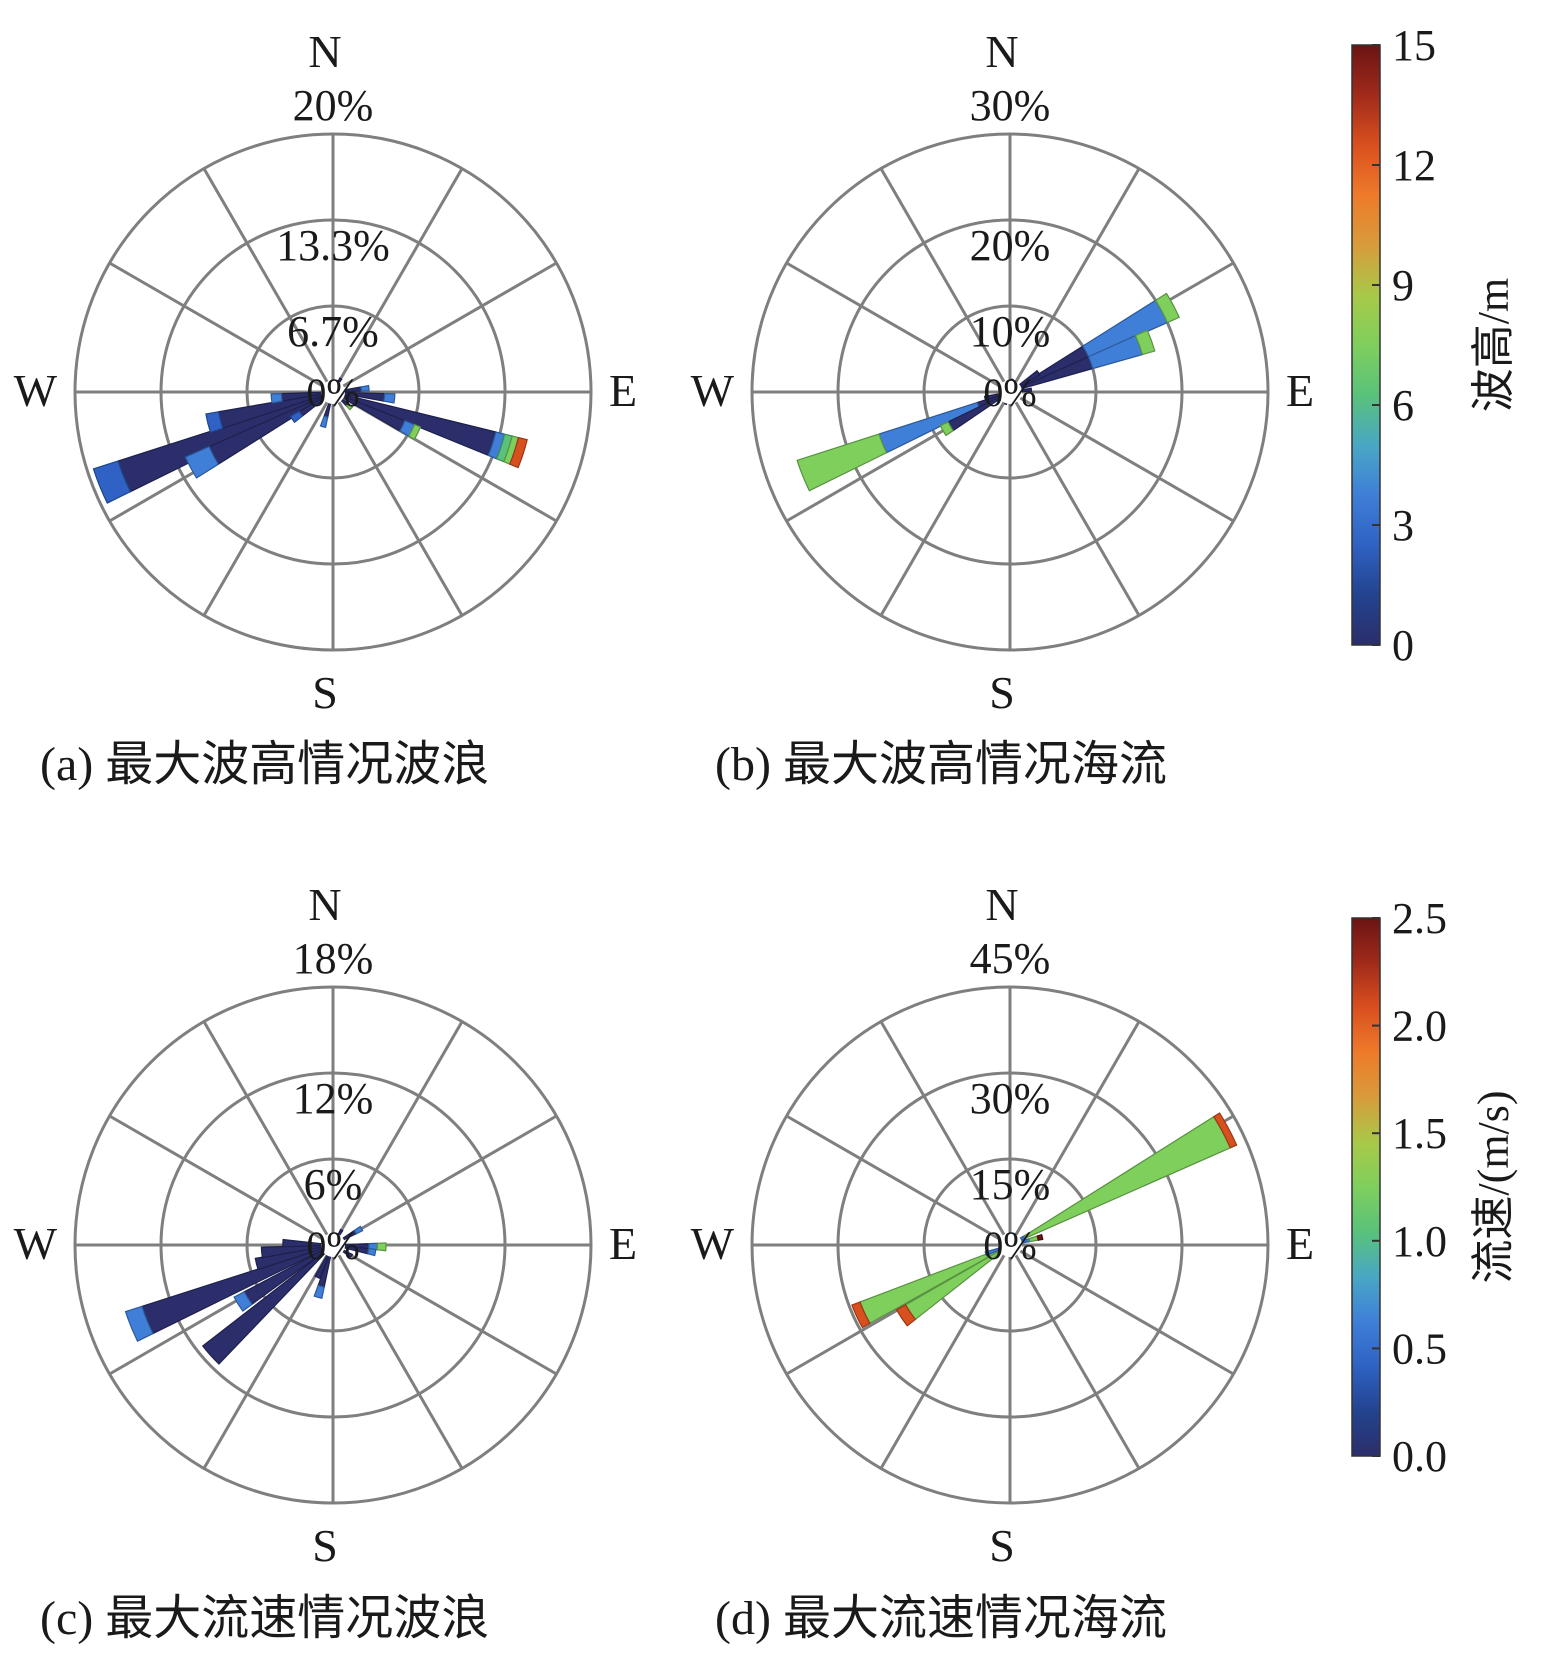  What do you see at coordinates (264, 764) in the screenshot?
I see `panel-caption: (a) 最大波高情况波浪` at bounding box center [264, 764].